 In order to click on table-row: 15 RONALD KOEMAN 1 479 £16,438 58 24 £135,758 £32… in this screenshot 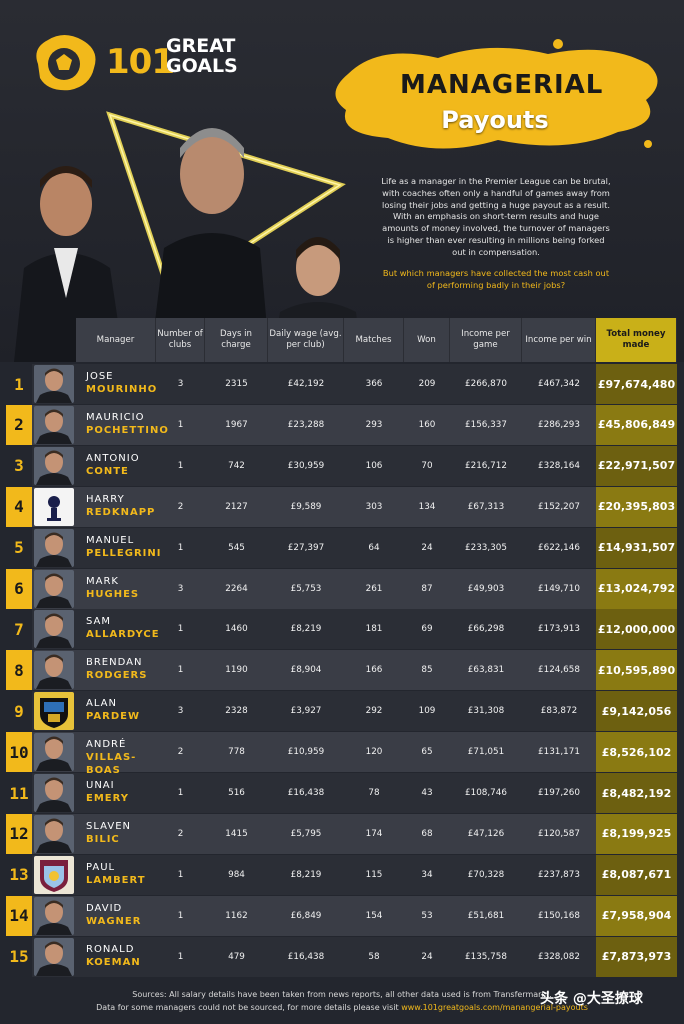, I will do `click(341, 956)`.